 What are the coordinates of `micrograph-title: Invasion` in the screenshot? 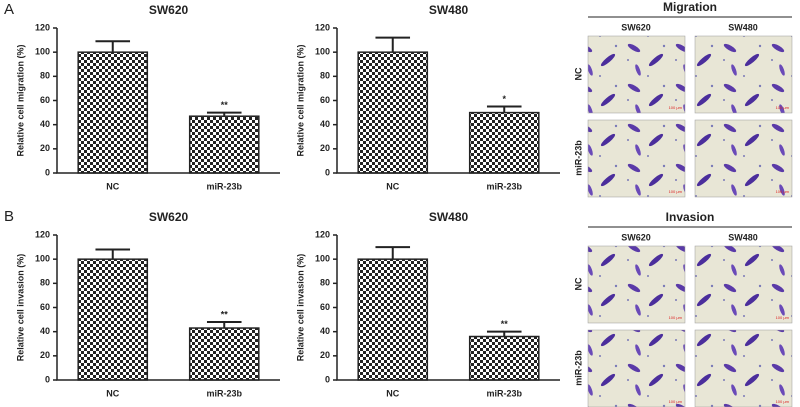 It's located at (690, 217).